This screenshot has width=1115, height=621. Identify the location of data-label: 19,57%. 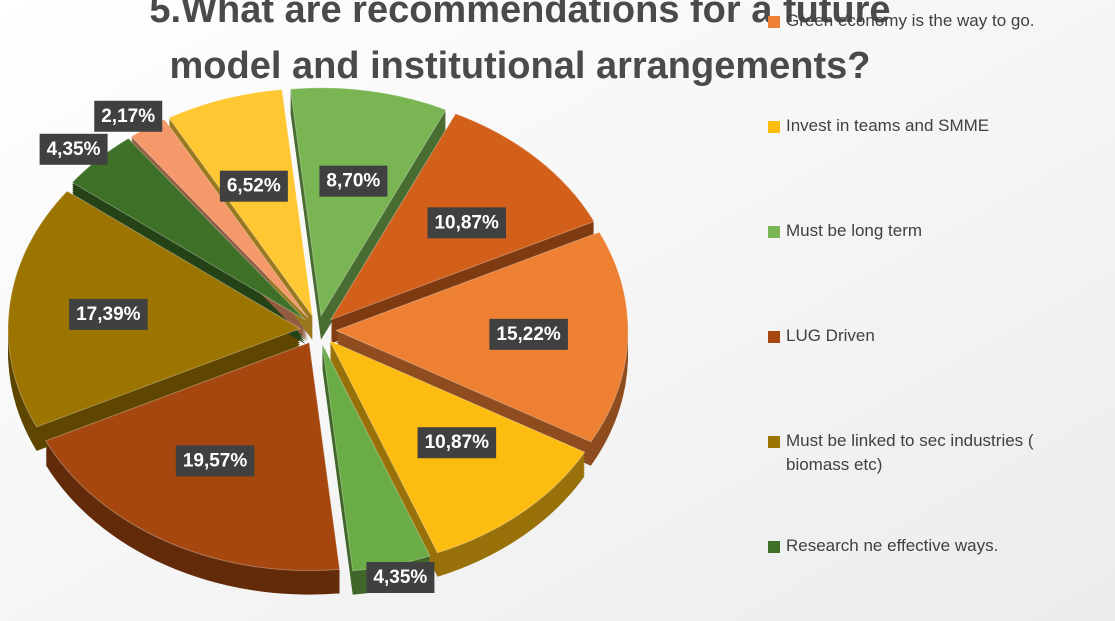
(215, 460).